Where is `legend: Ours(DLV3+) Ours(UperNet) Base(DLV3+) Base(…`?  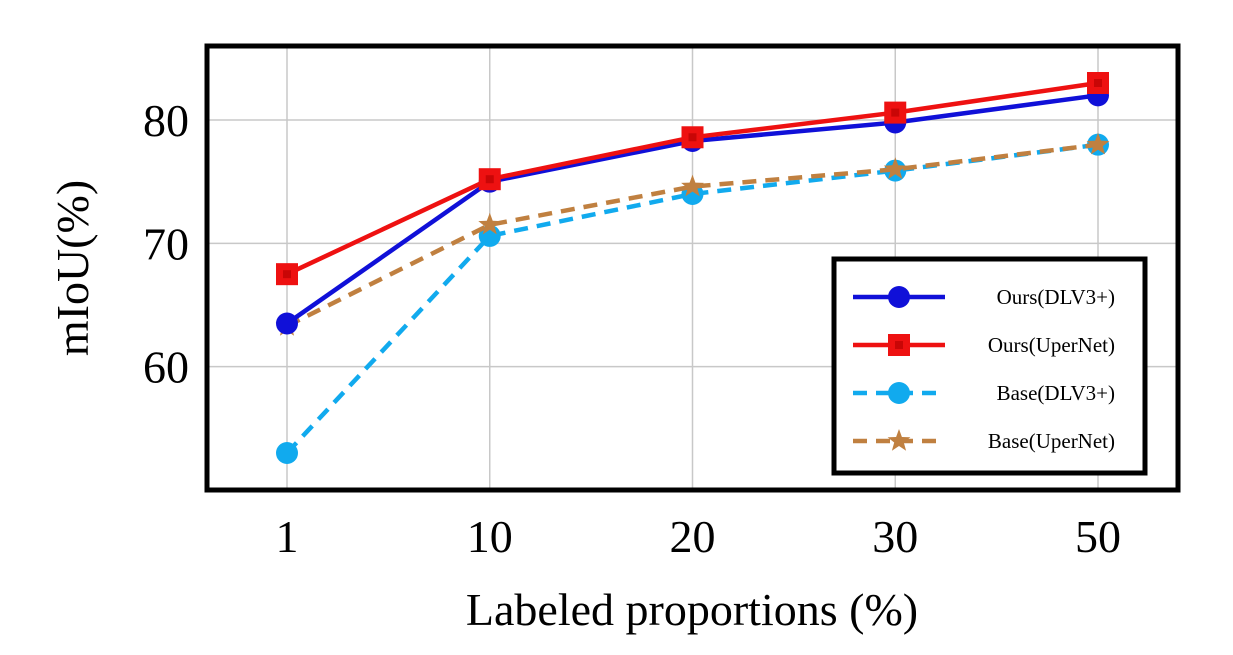
legend: Ours(DLV3+) Ours(UperNet) Base(DLV3+) Base(… is located at coordinates (989, 366).